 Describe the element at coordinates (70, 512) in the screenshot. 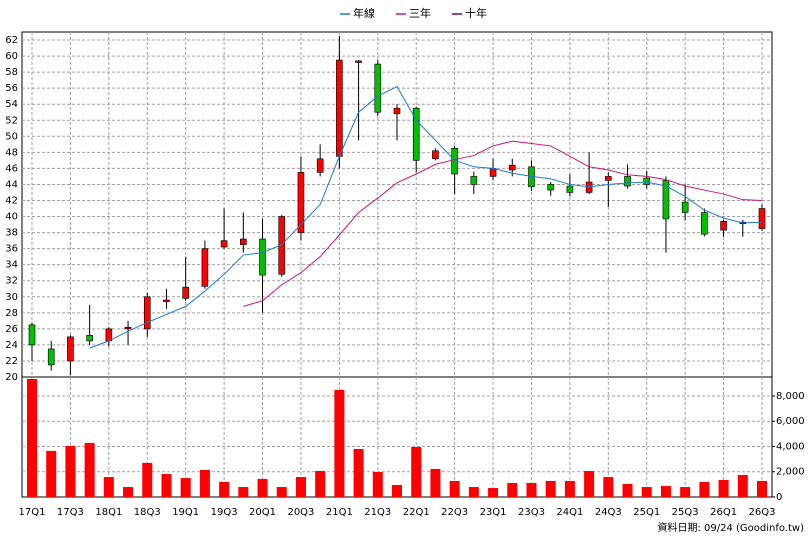

I see `x-tick-label: 17Q3` at that location.